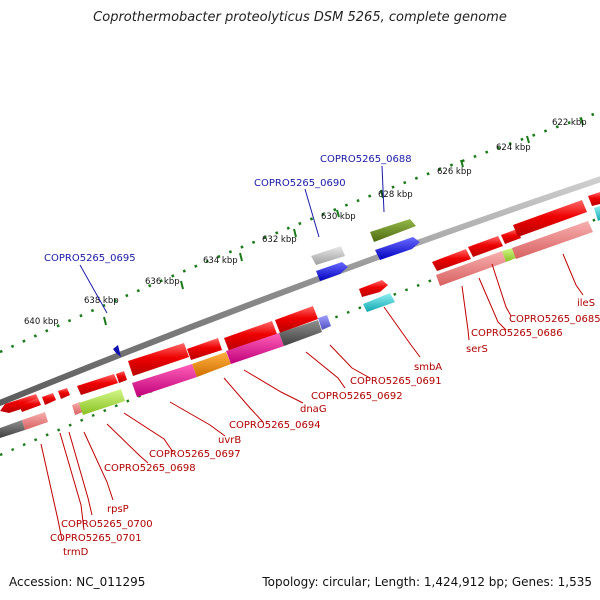  I want to click on gene-label-trmD: trmD, so click(76, 552).